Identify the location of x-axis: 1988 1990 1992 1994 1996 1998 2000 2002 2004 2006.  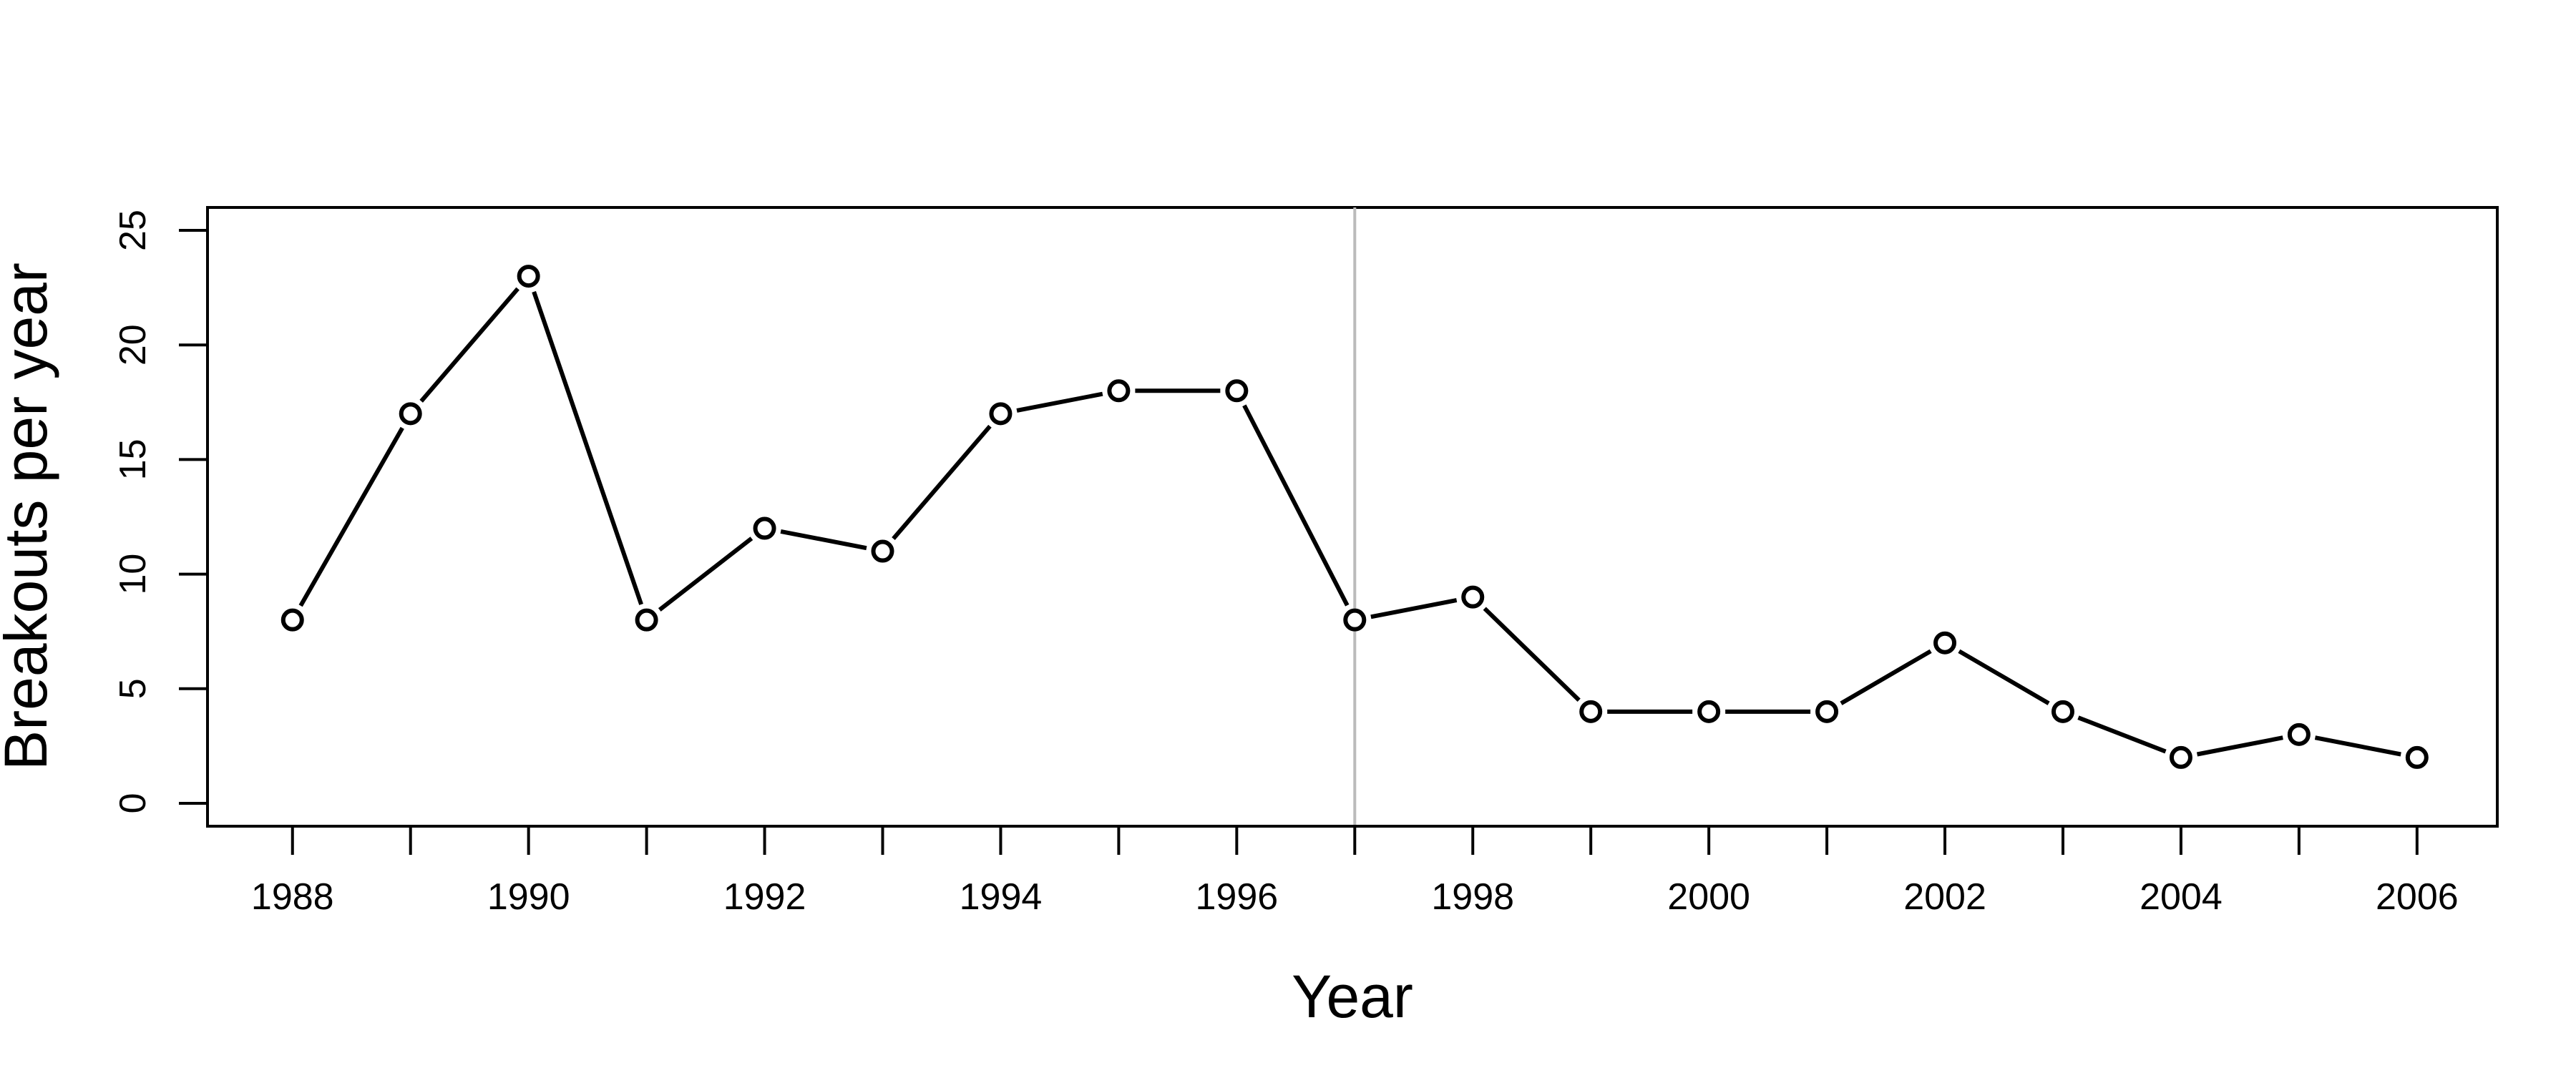
(1355, 872).